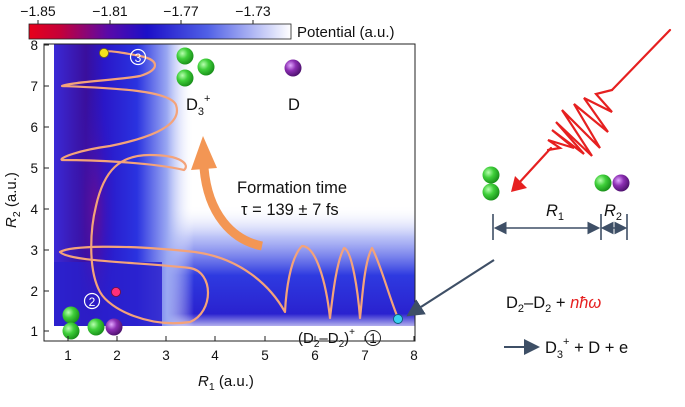 The image size is (685, 407). I want to click on y-tick-label: 1, so click(34, 331).